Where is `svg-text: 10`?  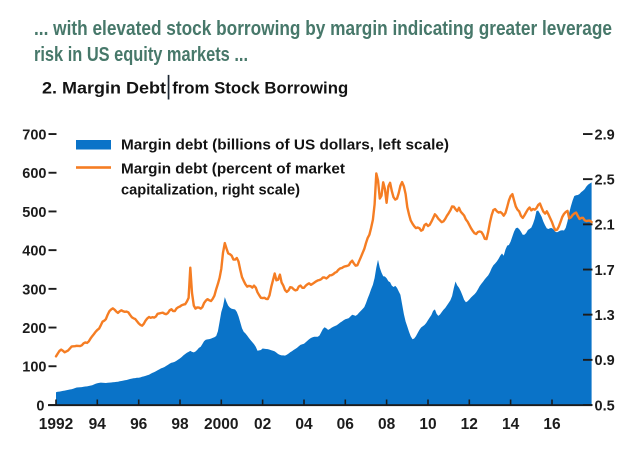
svg-text: 10 is located at coordinates (427, 424).